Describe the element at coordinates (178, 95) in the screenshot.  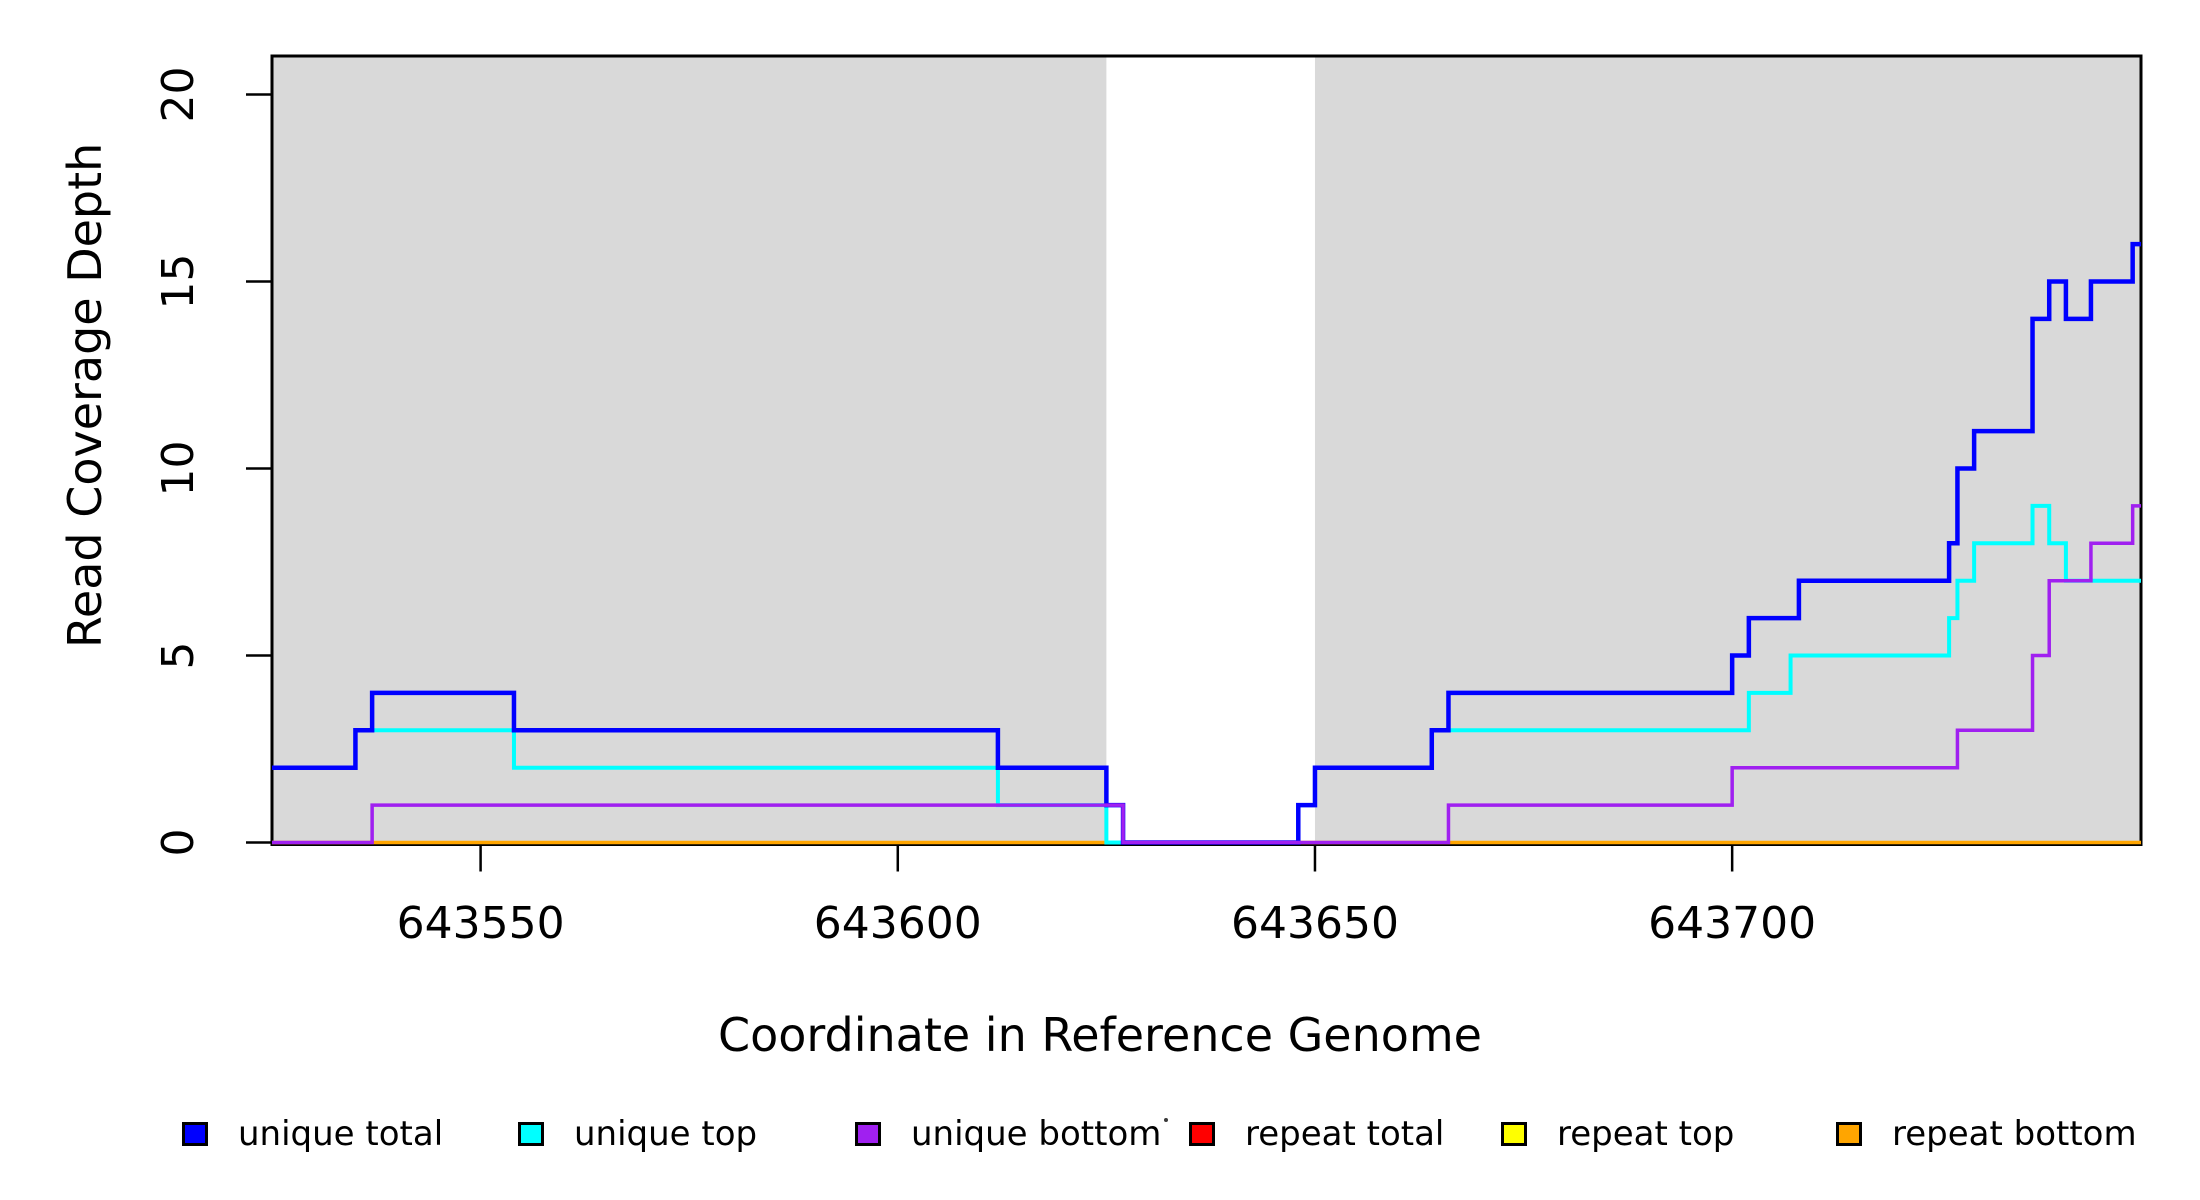
I see `y-tick-label: 20` at that location.